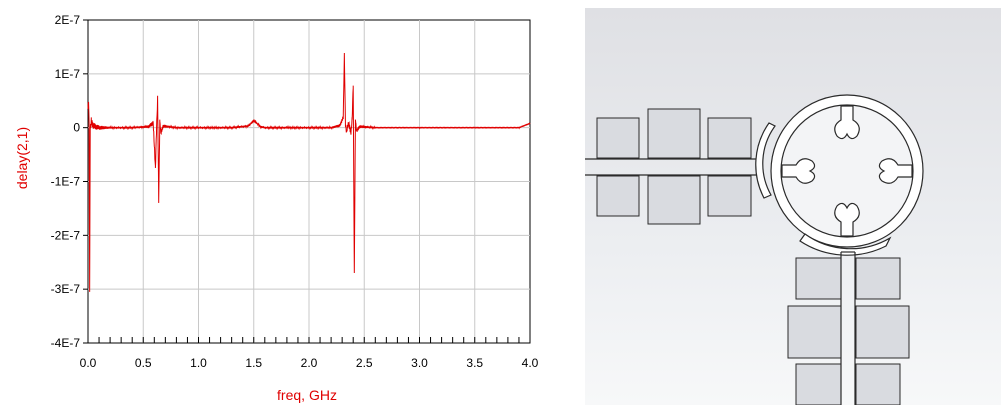 The image size is (1006, 410). Describe the element at coordinates (798, 171) in the screenshot. I see `stub-left` at that location.